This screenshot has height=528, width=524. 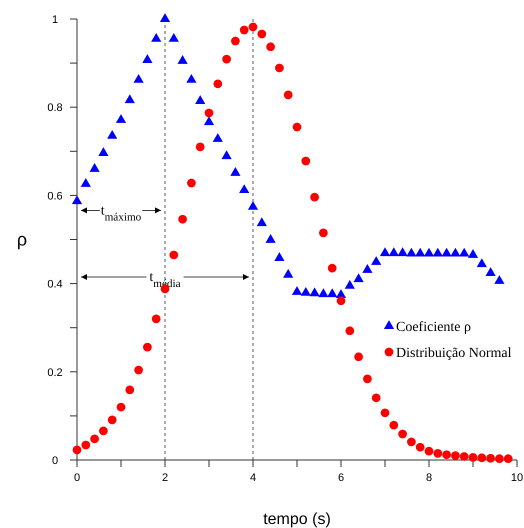 What do you see at coordinates (517, 478) in the screenshot?
I see `x-tick-label: 10` at bounding box center [517, 478].